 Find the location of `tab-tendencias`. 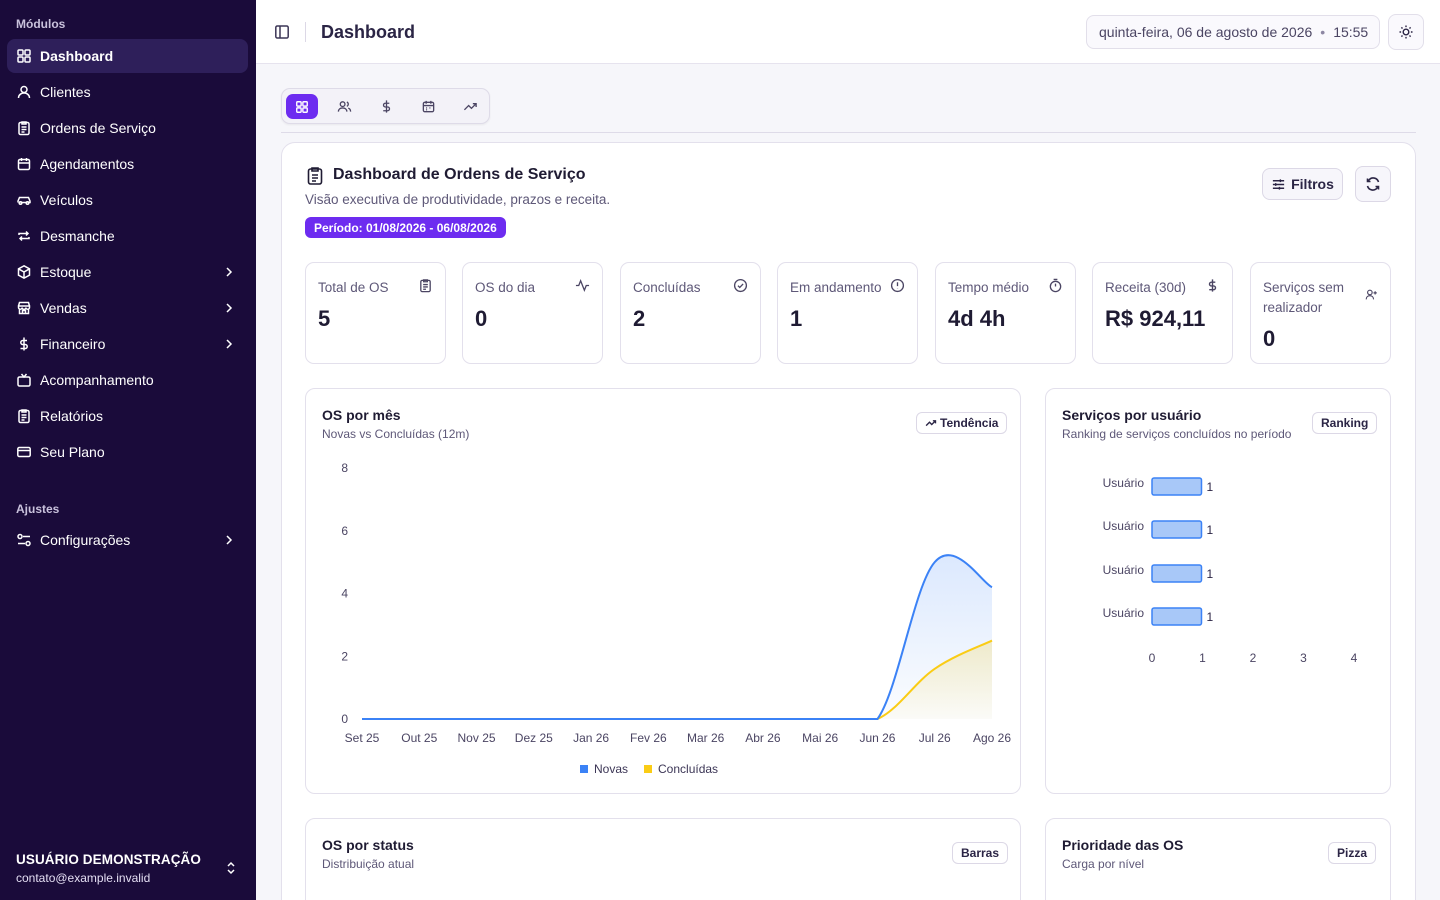

tab-tendencias is located at coordinates (470, 106).